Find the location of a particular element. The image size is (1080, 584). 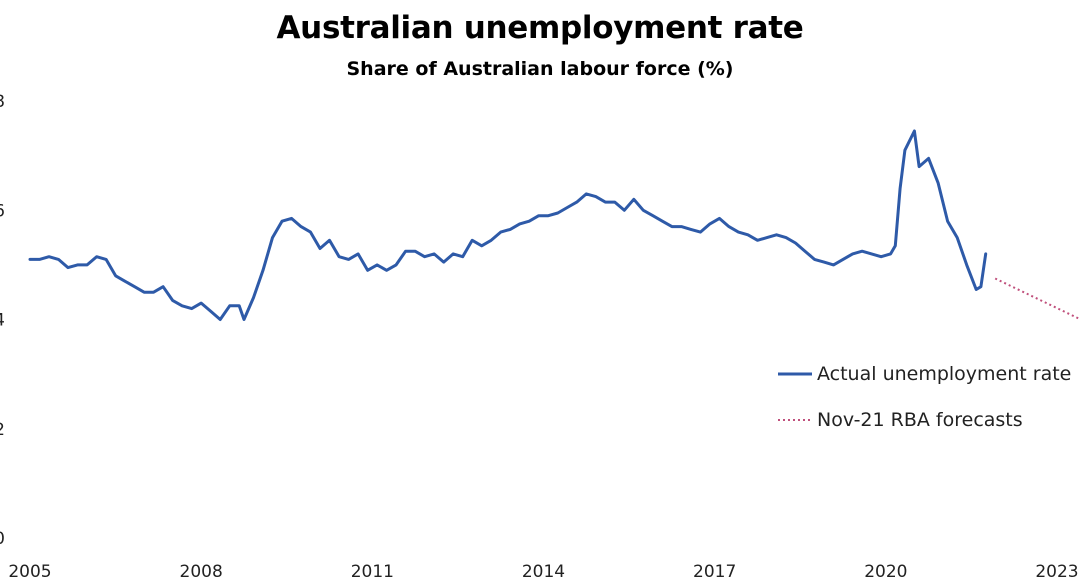

y-tick-label: 8 is located at coordinates (2, 102).